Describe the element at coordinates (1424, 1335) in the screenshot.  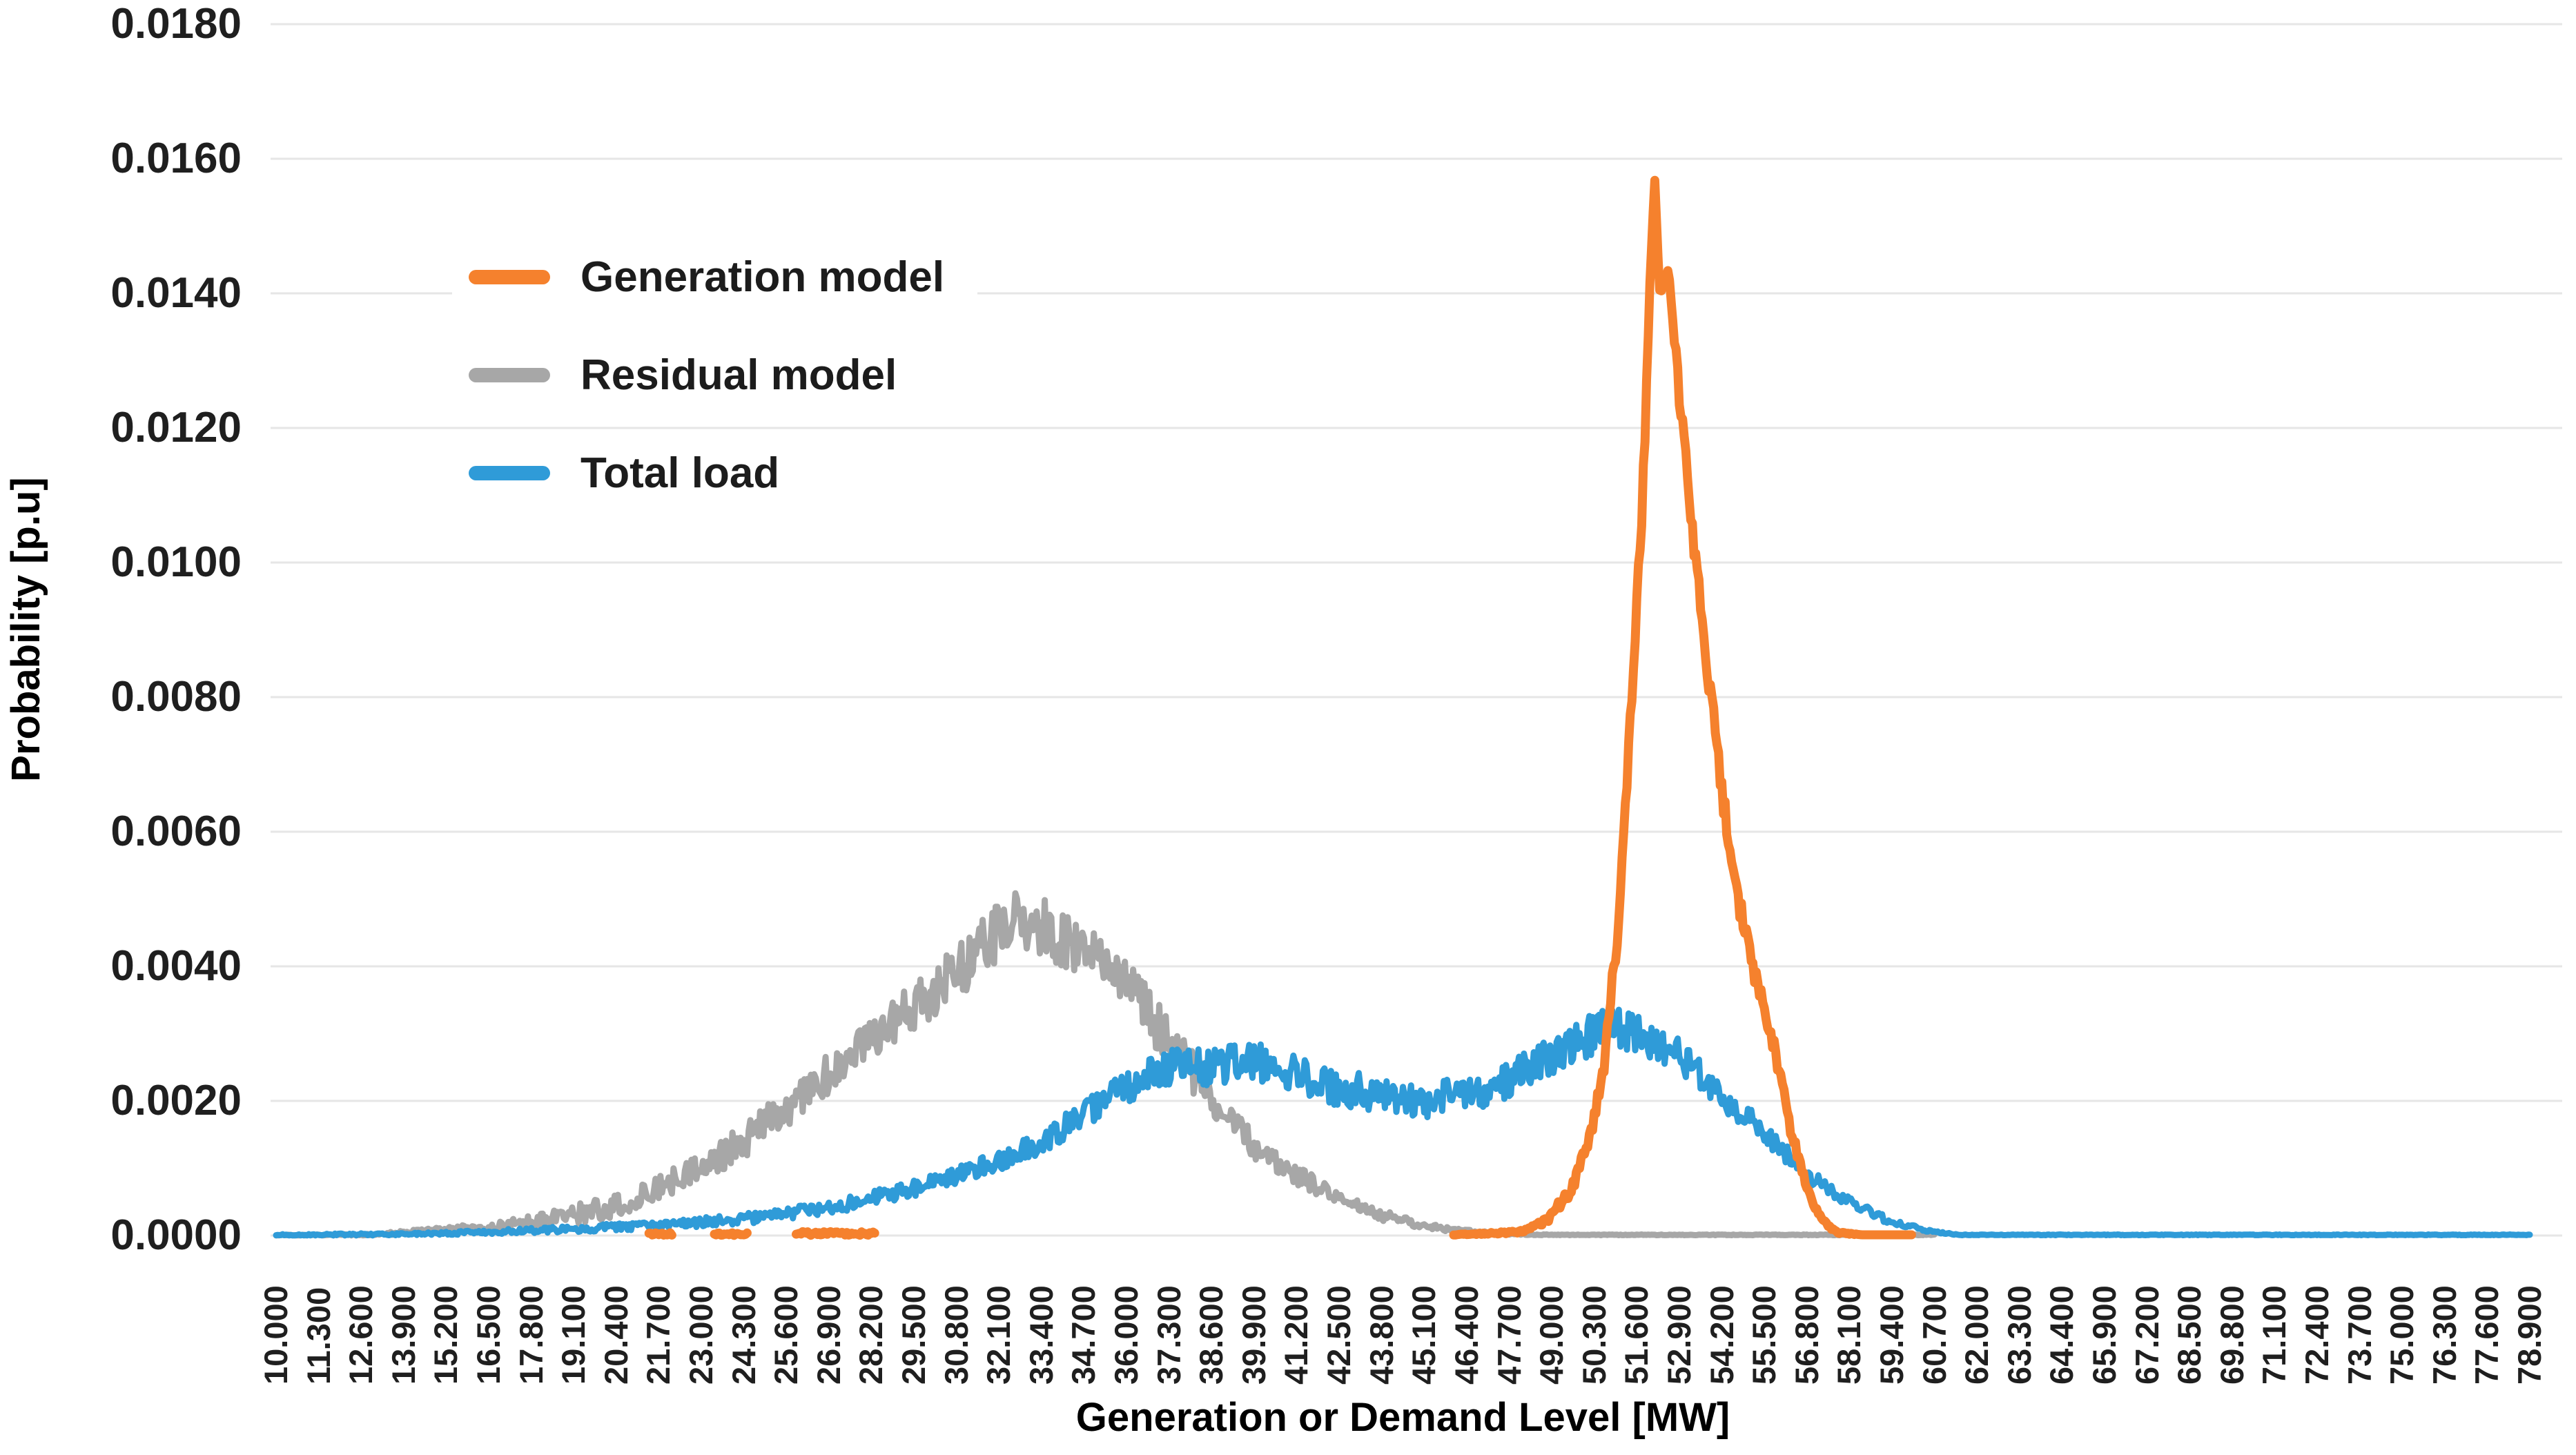
I see `x-tick-label: 45.100` at that location.